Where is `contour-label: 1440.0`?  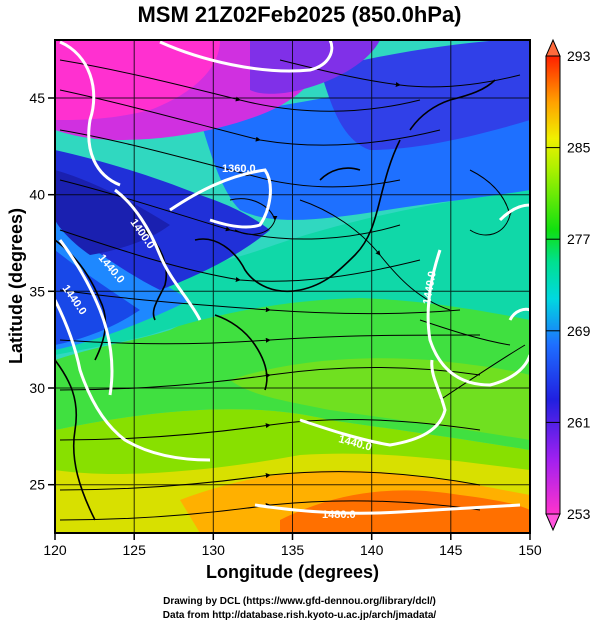
contour-label: 1440.0 is located at coordinates (430, 287).